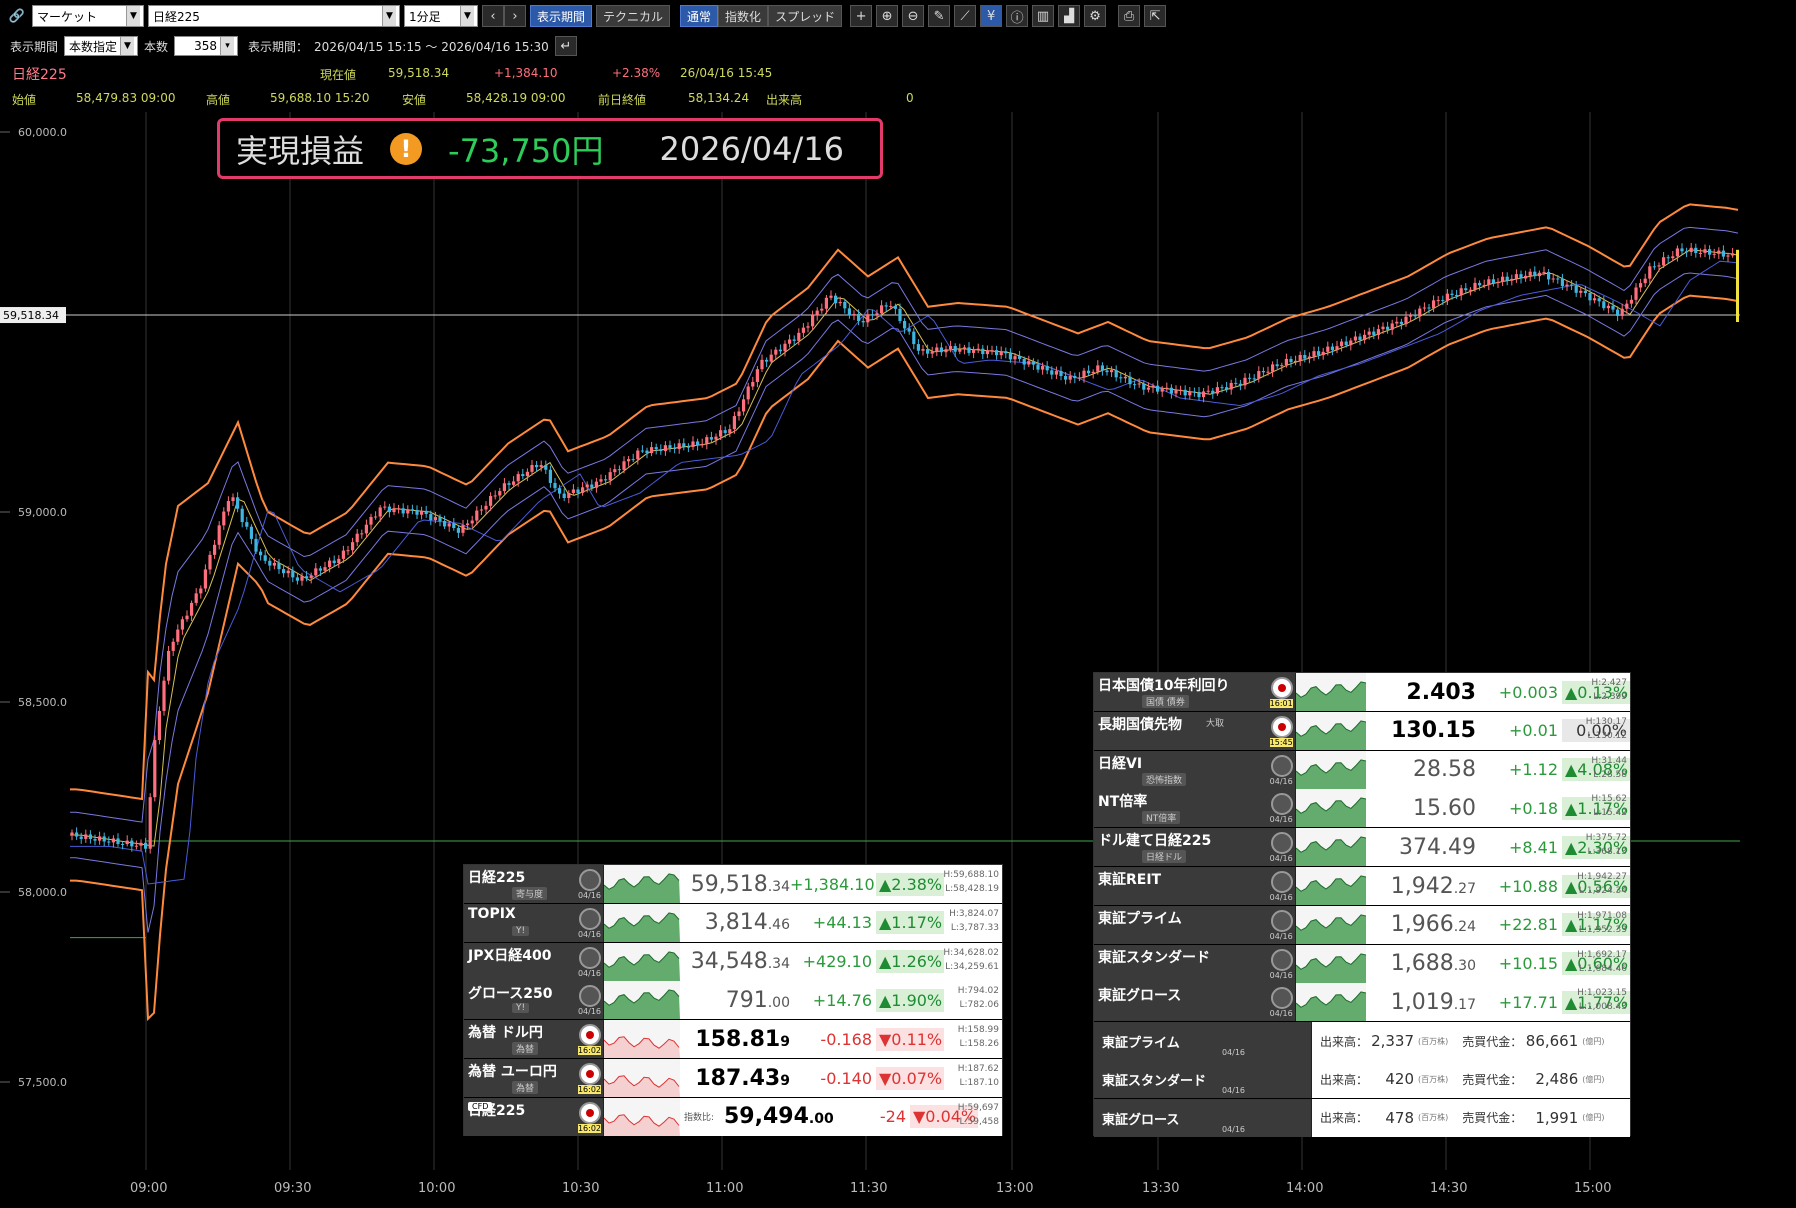 The width and height of the screenshot is (1796, 1208). What do you see at coordinates (1129, 16) in the screenshot?
I see `print-icon: ⎙` at bounding box center [1129, 16].